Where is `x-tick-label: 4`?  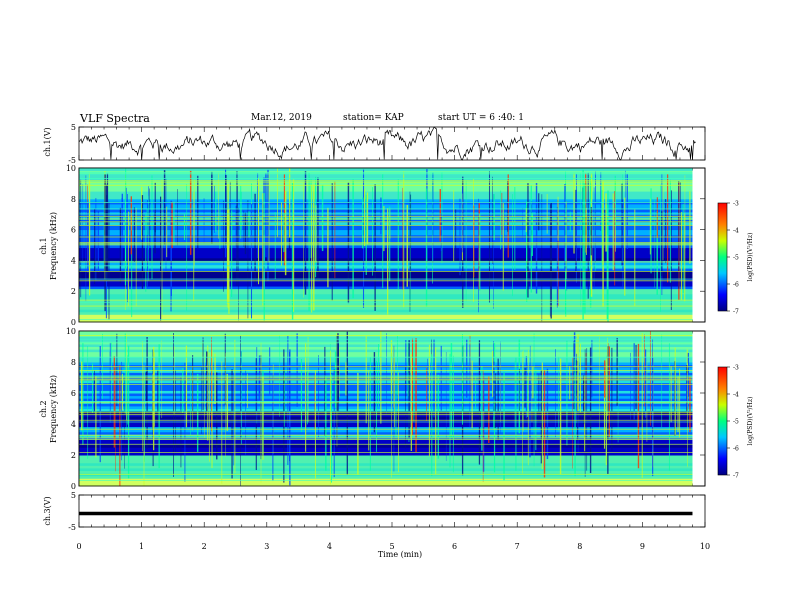
x-tick-label: 4 is located at coordinates (329, 546).